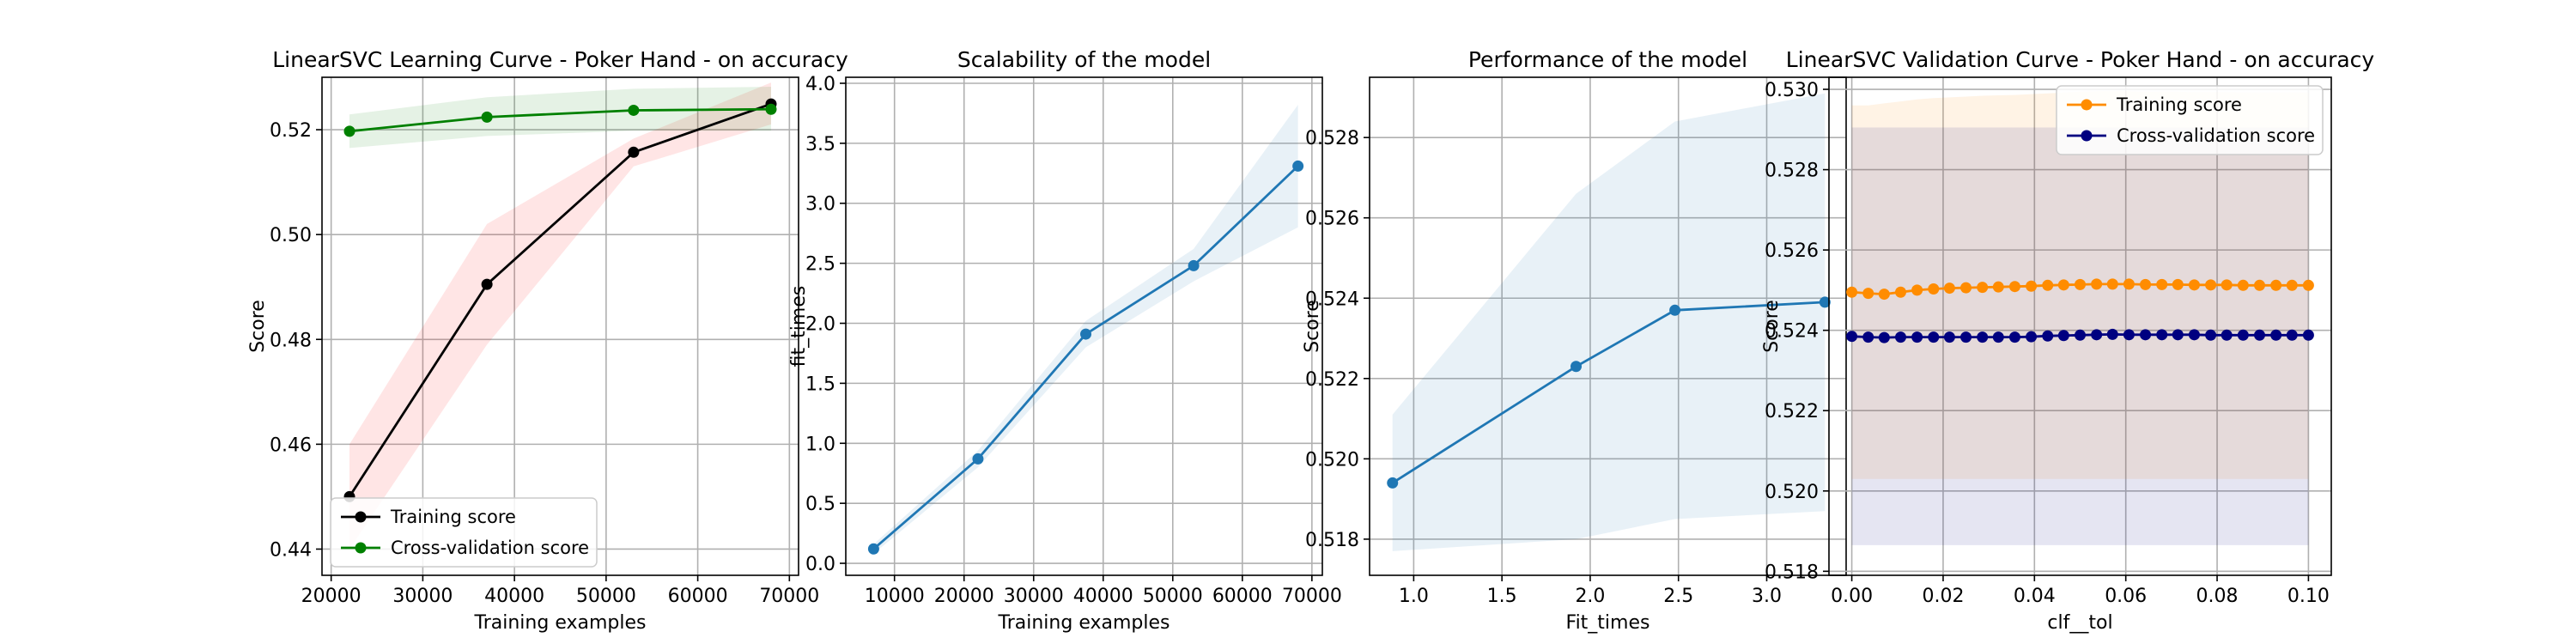 The image size is (2576, 644). Describe the element at coordinates (2190, 120) in the screenshot. I see `legend-box` at that location.